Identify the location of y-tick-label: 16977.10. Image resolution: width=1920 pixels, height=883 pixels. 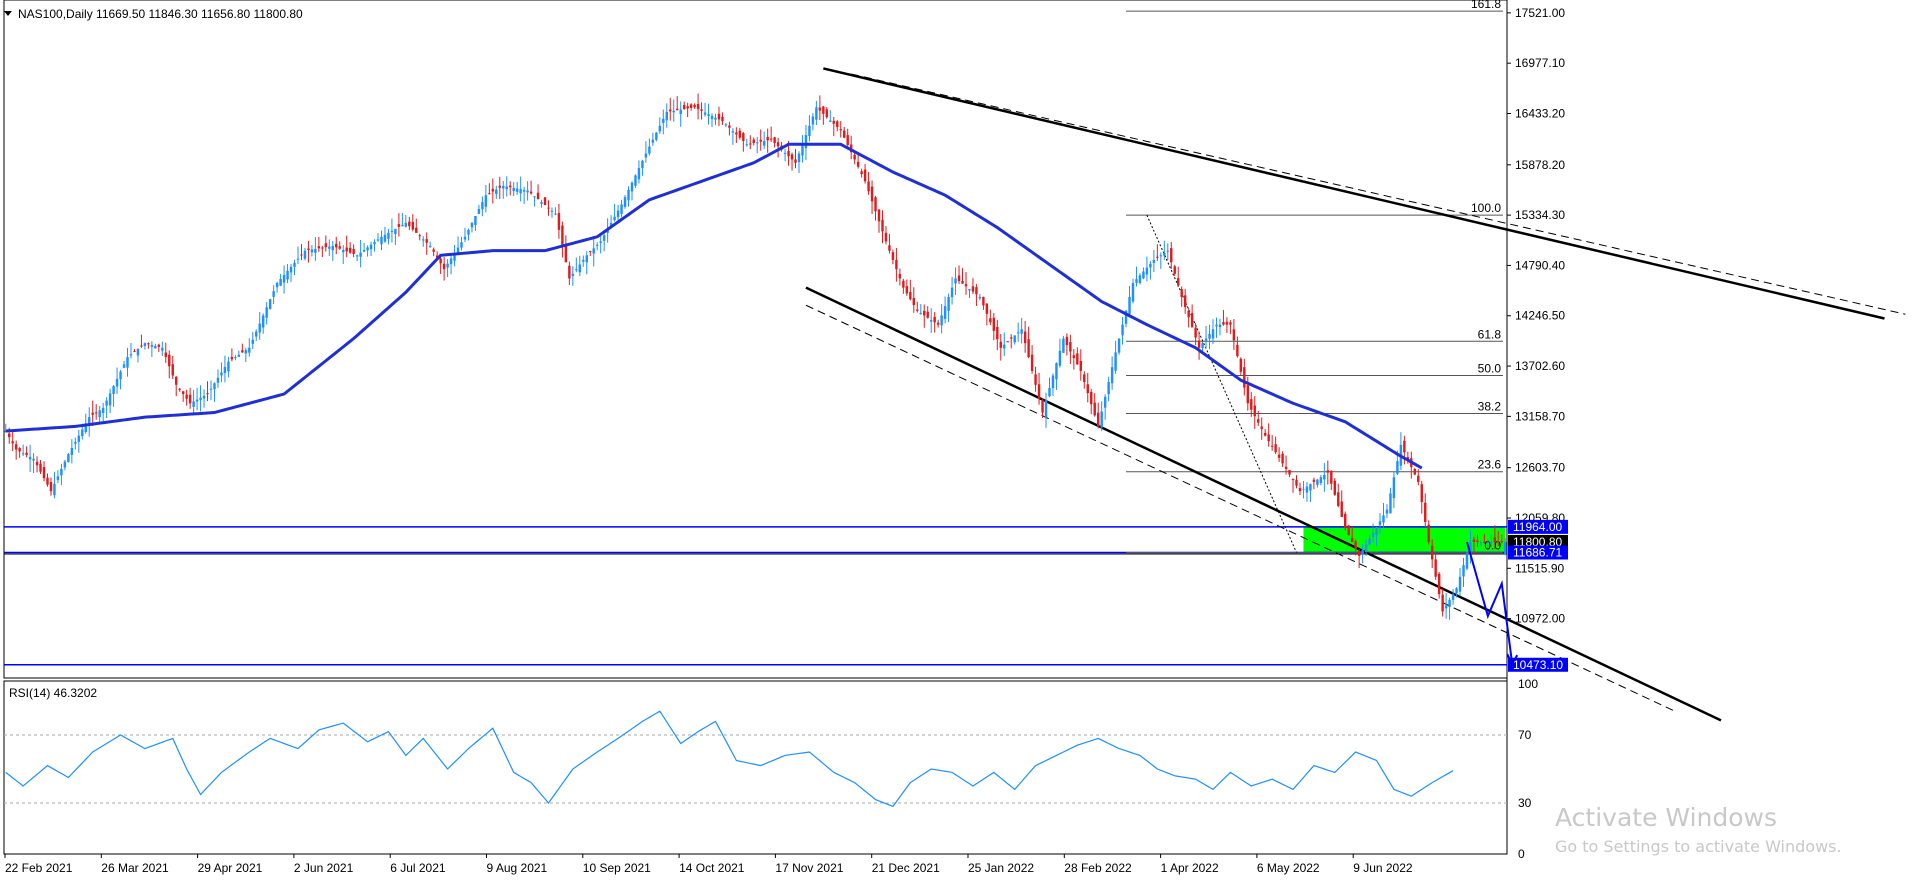
(1540, 63).